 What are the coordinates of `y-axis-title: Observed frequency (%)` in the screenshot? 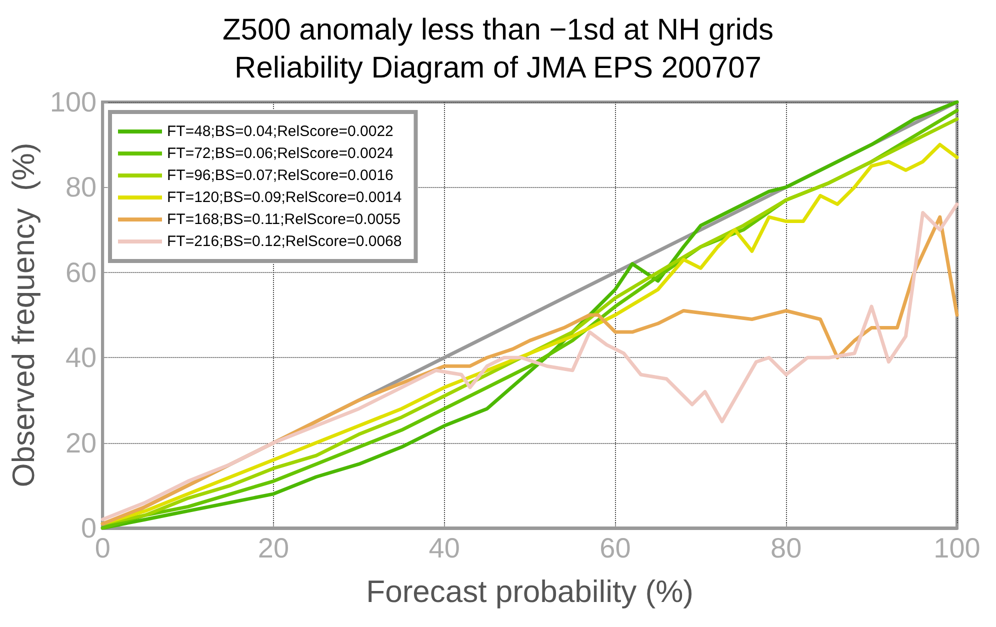 It's located at (23, 315).